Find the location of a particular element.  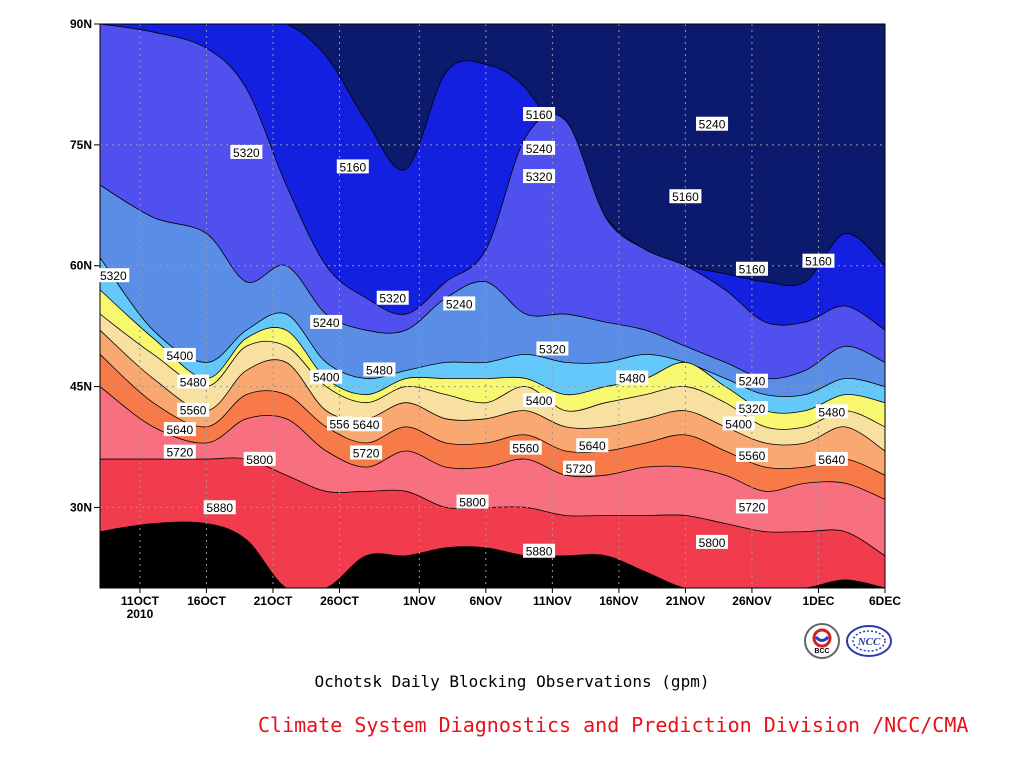

bcc-logo: BCC is located at coordinates (822, 641).